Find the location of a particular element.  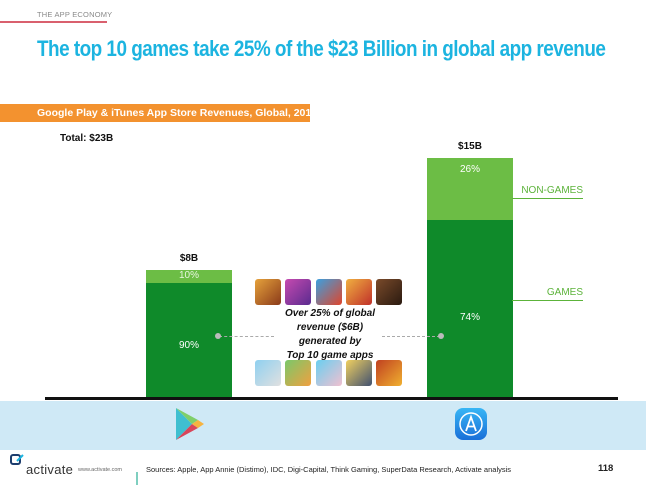

data-label: 26% is located at coordinates (469, 169).